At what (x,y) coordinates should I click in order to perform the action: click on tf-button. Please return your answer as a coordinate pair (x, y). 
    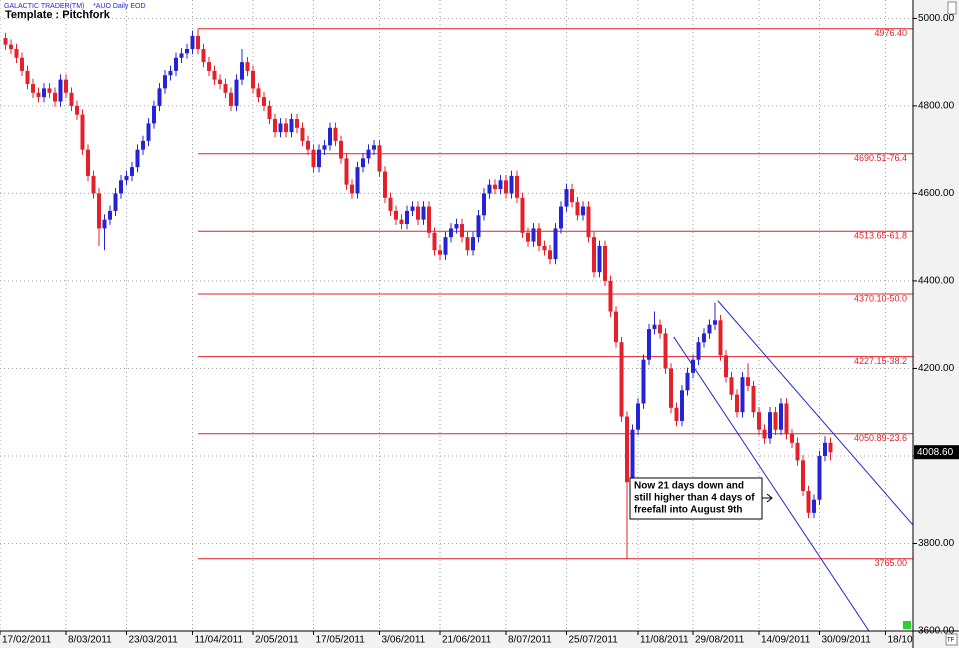
    Looking at the image, I should click on (951, 639).